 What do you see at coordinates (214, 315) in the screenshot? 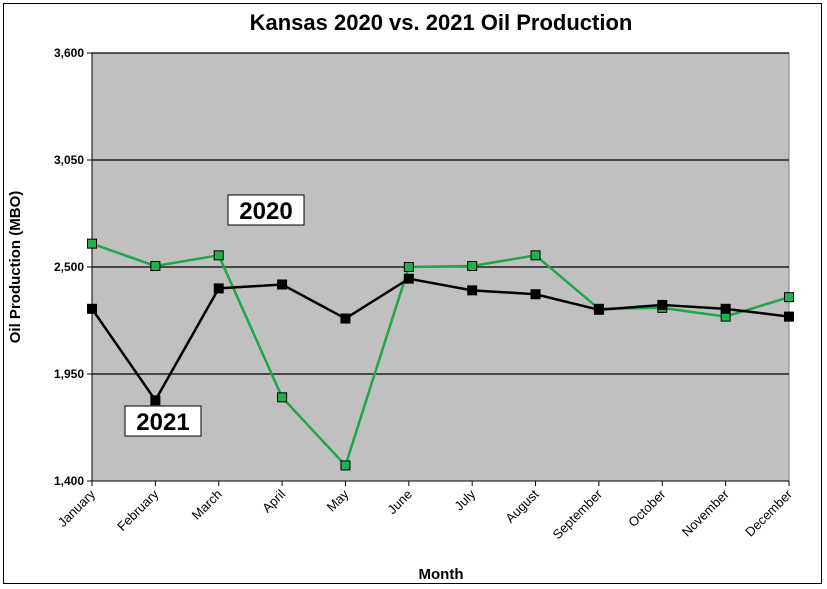
I see `callouts: 2020 2021` at bounding box center [214, 315].